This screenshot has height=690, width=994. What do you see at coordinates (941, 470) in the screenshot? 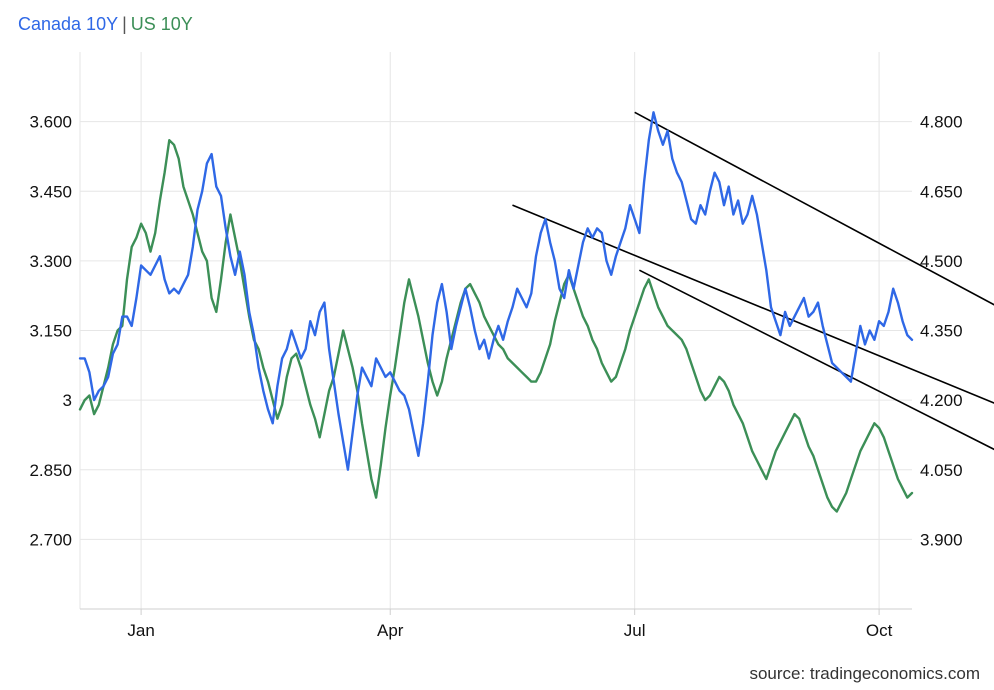
I see `right-tick-label: 4.050` at bounding box center [941, 470].